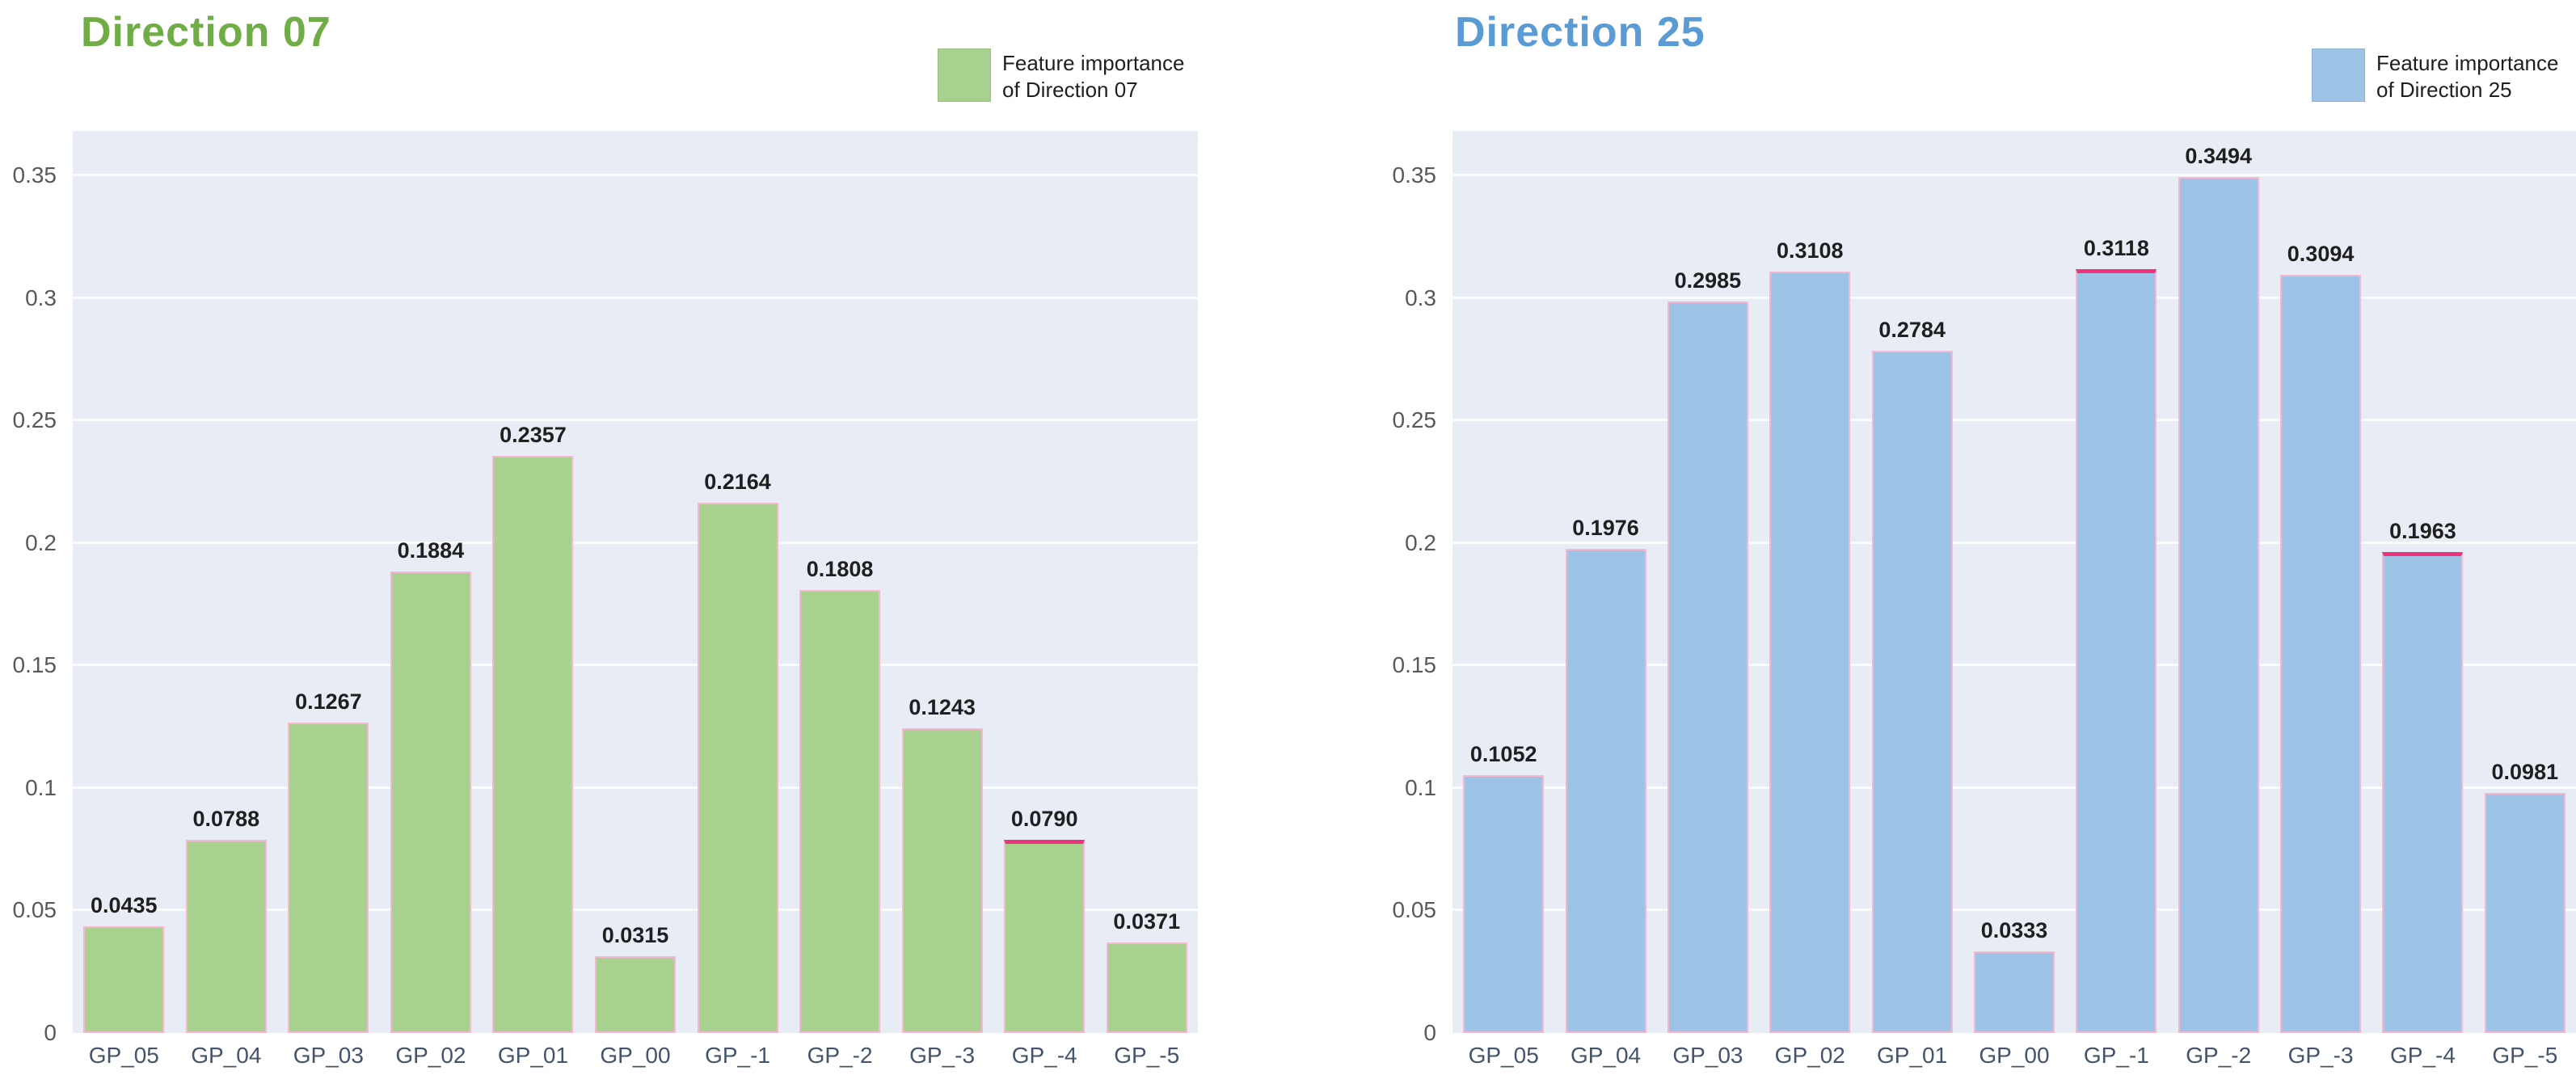 This screenshot has height=1092, width=2576. Describe the element at coordinates (943, 707) in the screenshot. I see `bar-value-GP_-3: 0.1243` at that location.